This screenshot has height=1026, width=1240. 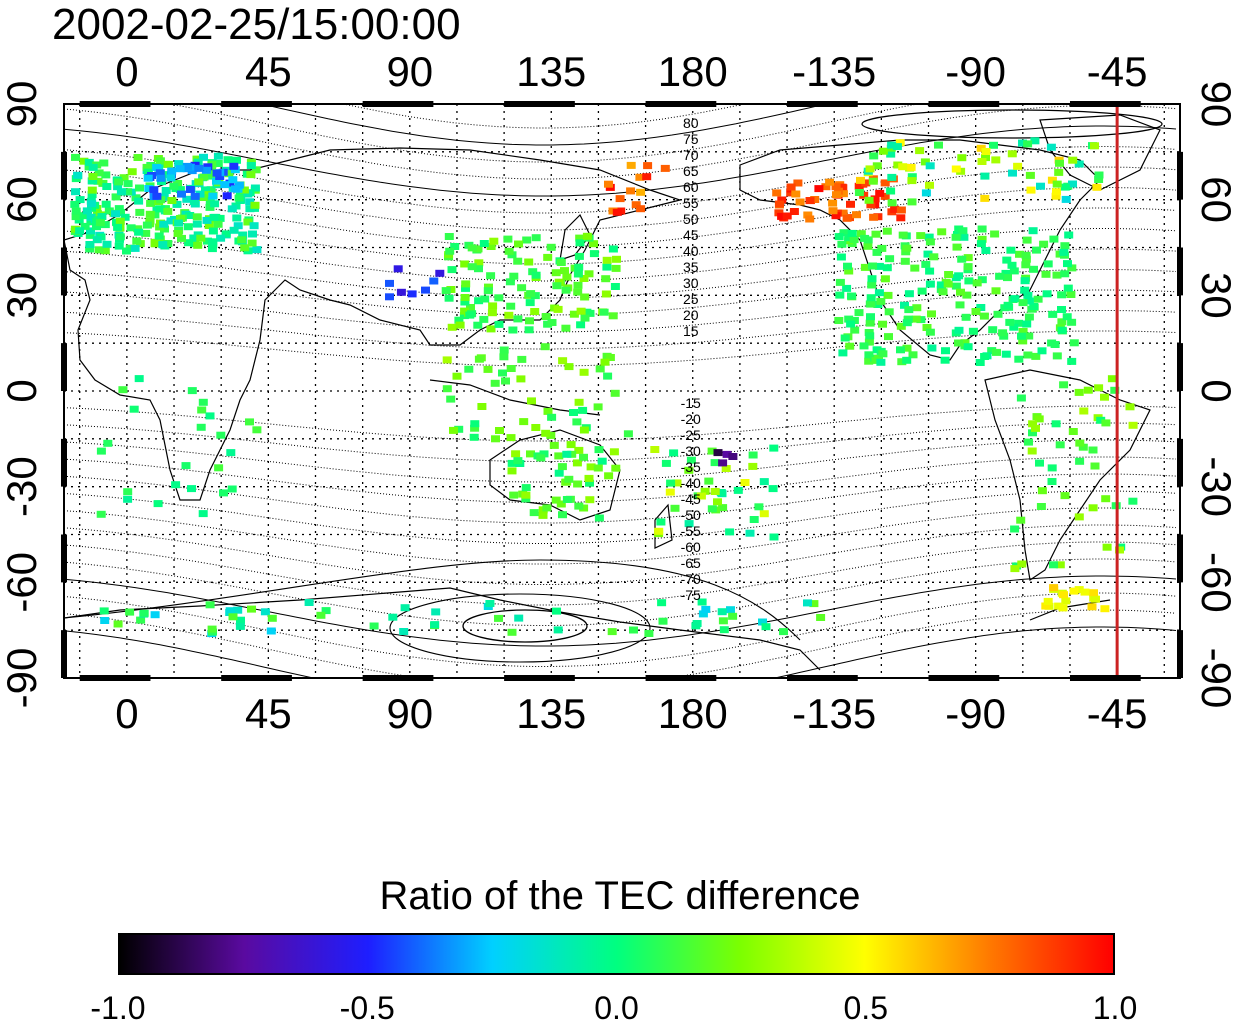 What do you see at coordinates (691, 467) in the screenshot?
I see `contour-label: -35` at bounding box center [691, 467].